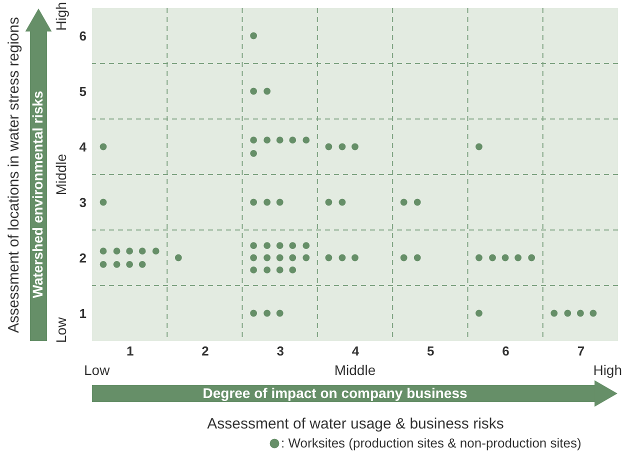 The height and width of the screenshot is (458, 628). I want to click on y-axis-title: Assessment of locations in water stress regions, so click(13, 175).